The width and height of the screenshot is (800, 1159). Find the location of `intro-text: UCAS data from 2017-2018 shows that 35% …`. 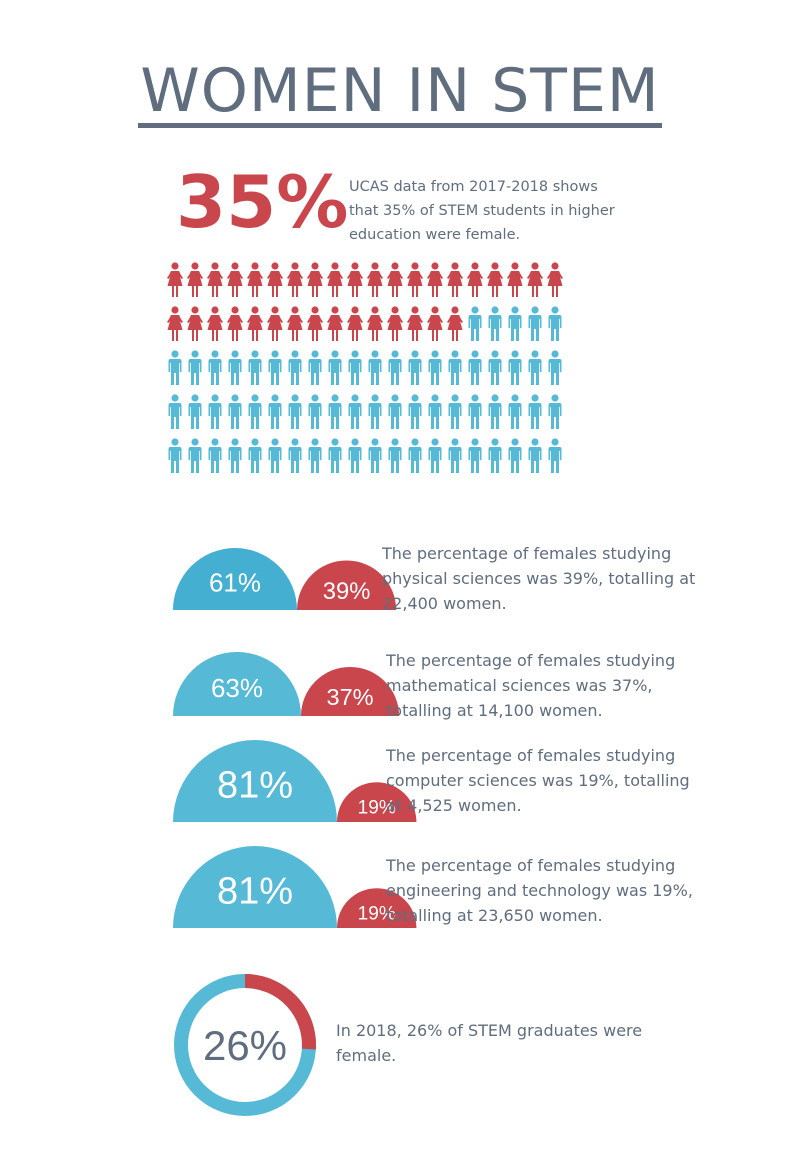

intro-text: UCAS data from 2017-2018 shows that 35% … is located at coordinates (482, 211).